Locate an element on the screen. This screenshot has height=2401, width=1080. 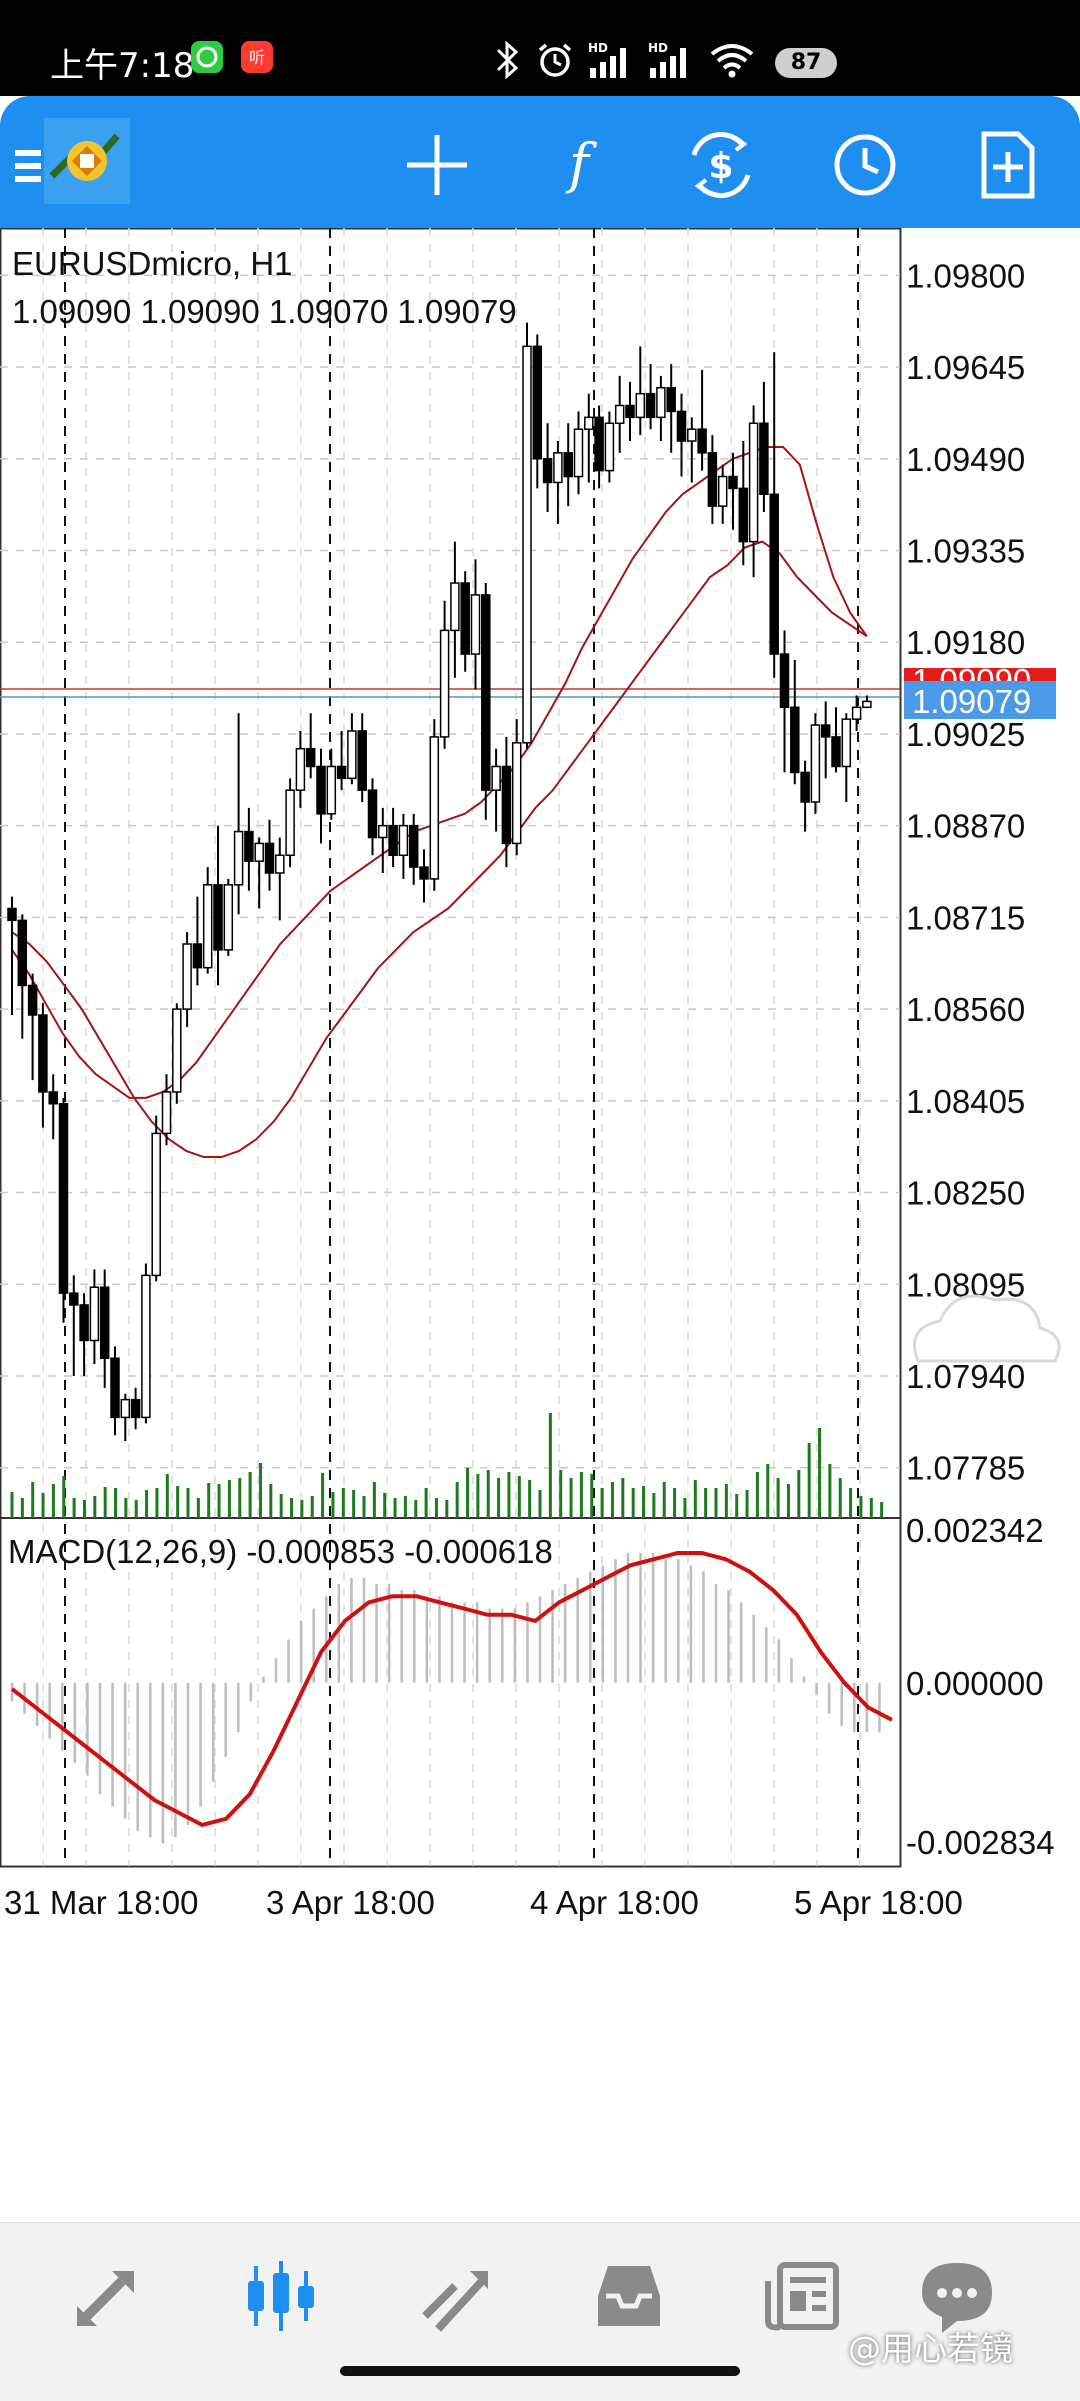
macd-tick-label: 0.000000 is located at coordinates (975, 1683).